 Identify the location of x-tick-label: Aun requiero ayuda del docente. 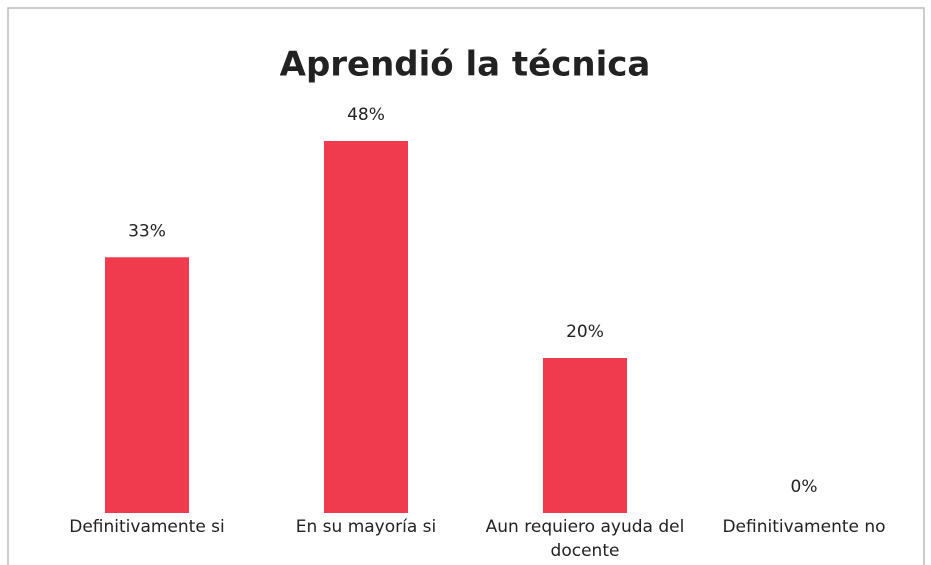
(585, 539).